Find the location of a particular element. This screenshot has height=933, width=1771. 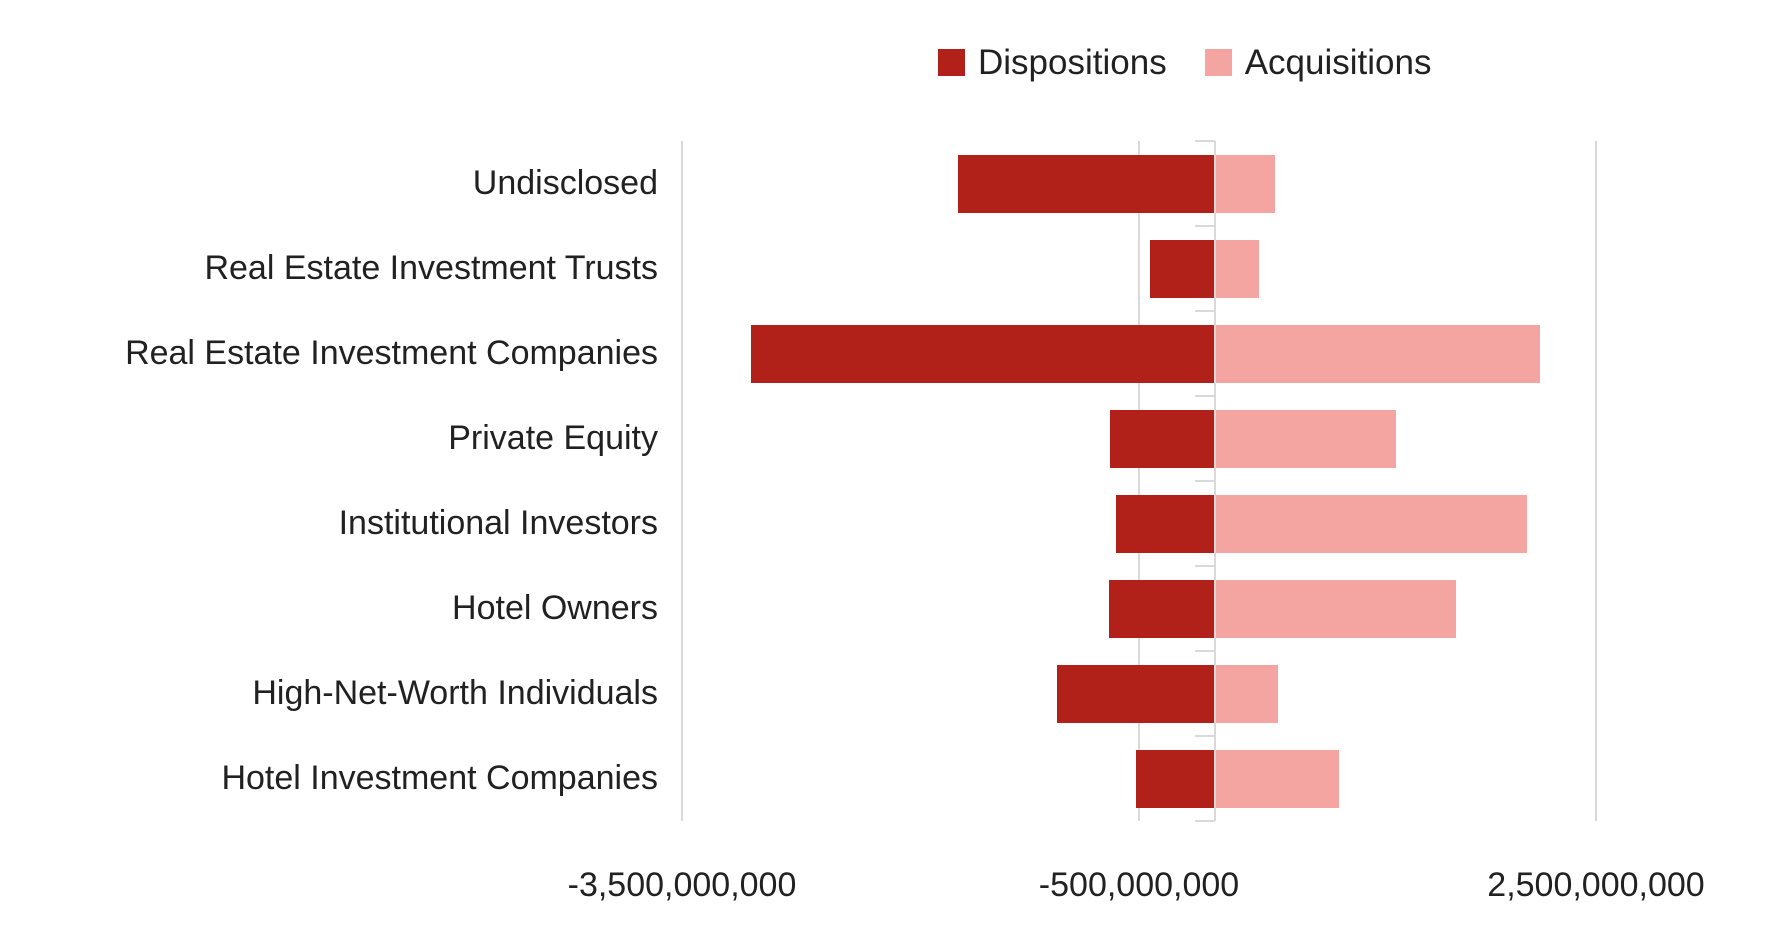

legend-item-acquisitions: Acquisitions is located at coordinates (1318, 62).